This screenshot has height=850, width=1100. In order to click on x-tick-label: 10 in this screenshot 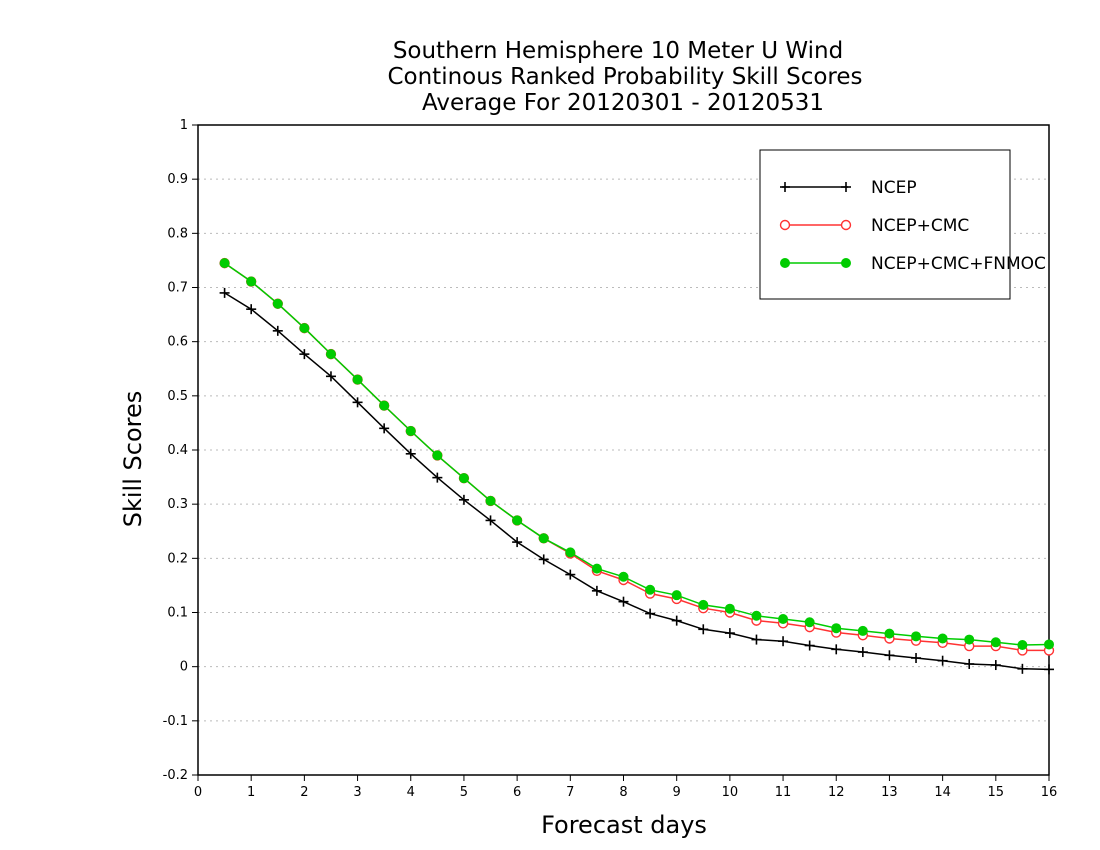, I will do `click(730, 792)`.